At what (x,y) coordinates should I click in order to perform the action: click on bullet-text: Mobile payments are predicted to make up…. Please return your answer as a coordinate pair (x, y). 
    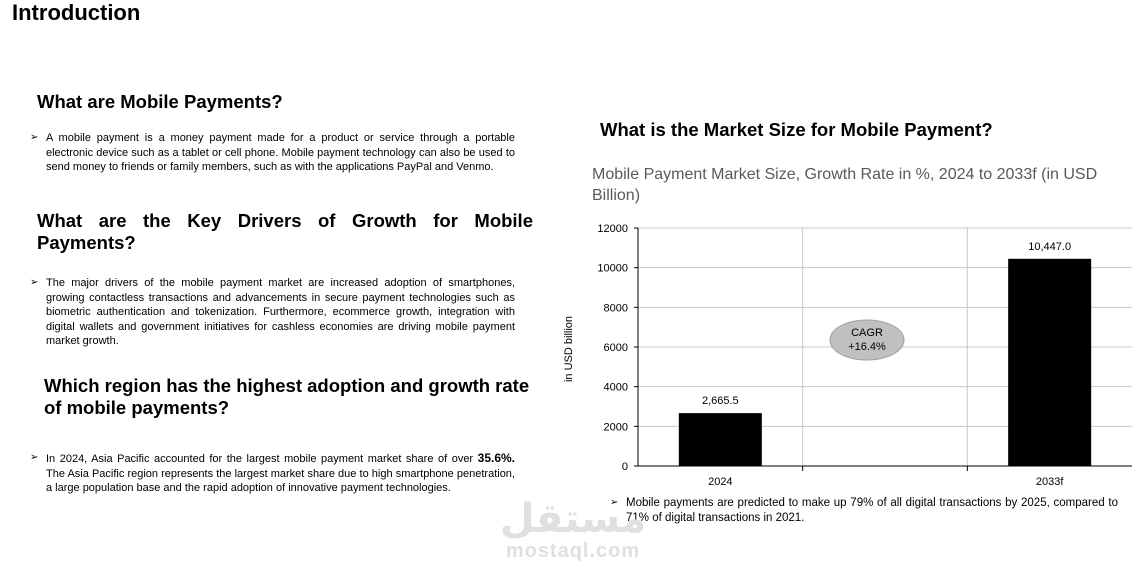
    Looking at the image, I should click on (872, 510).